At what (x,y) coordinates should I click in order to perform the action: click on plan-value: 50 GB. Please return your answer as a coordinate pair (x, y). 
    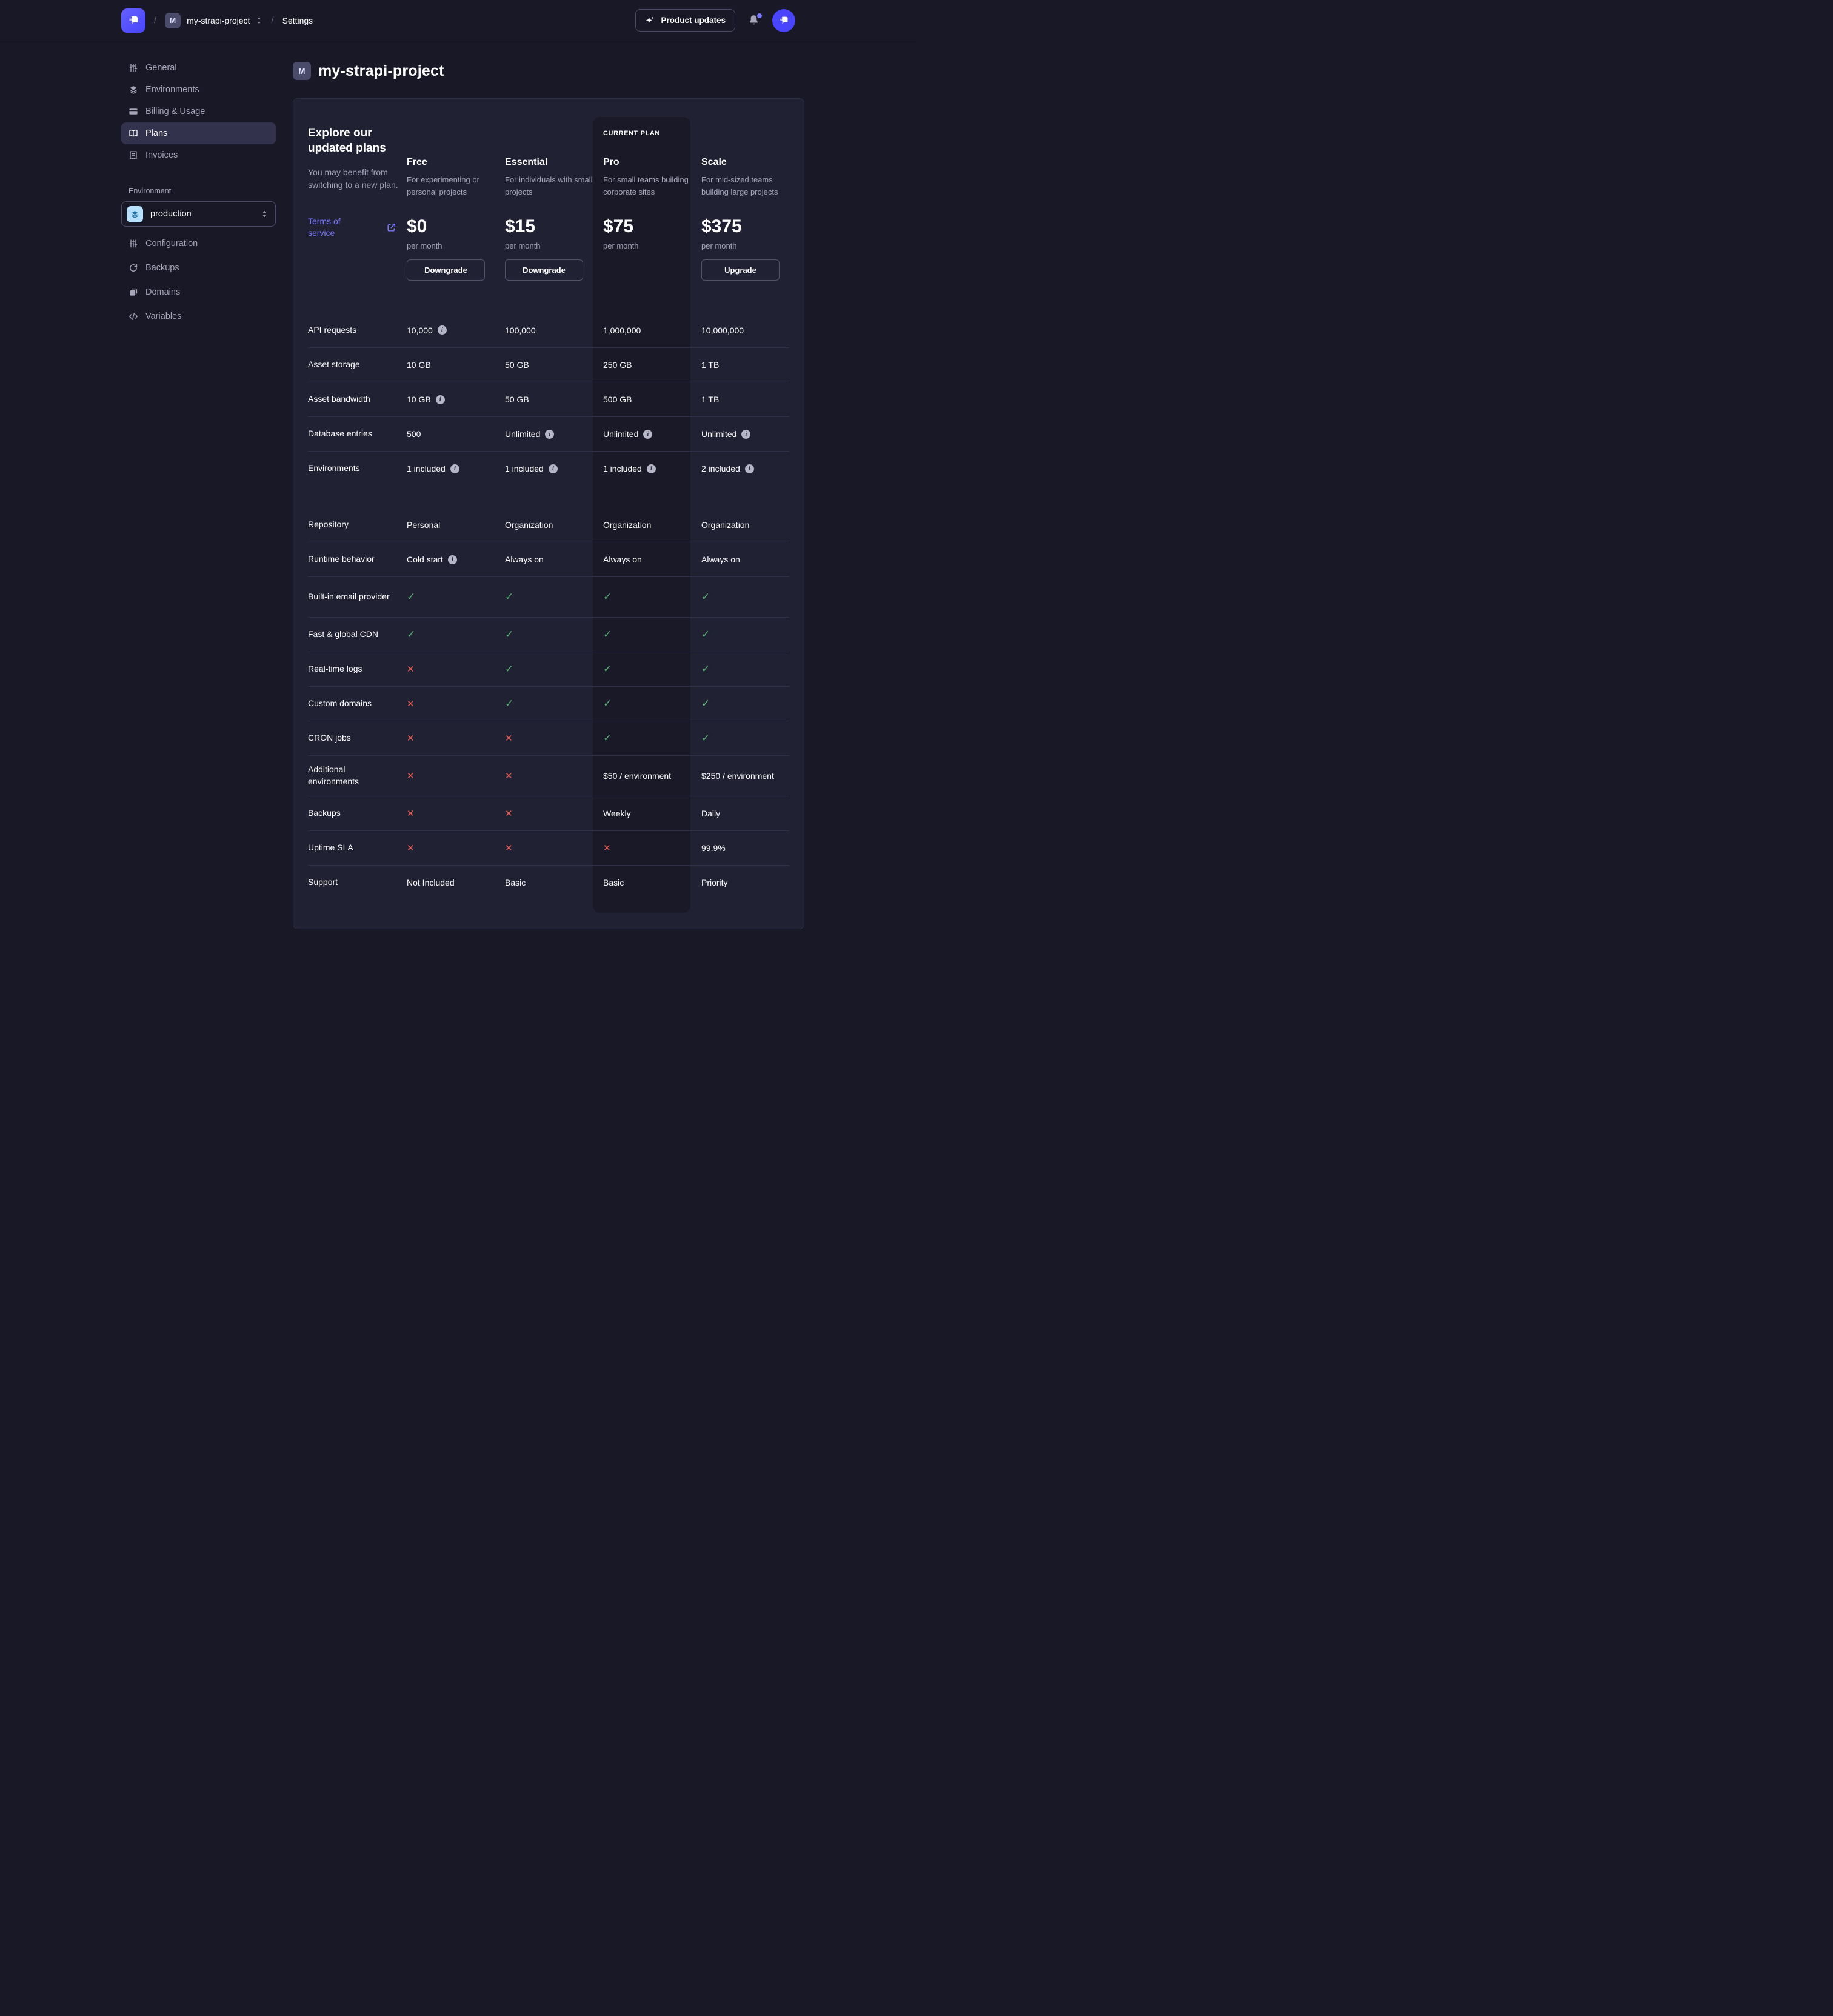
    Looking at the image, I should click on (517, 365).